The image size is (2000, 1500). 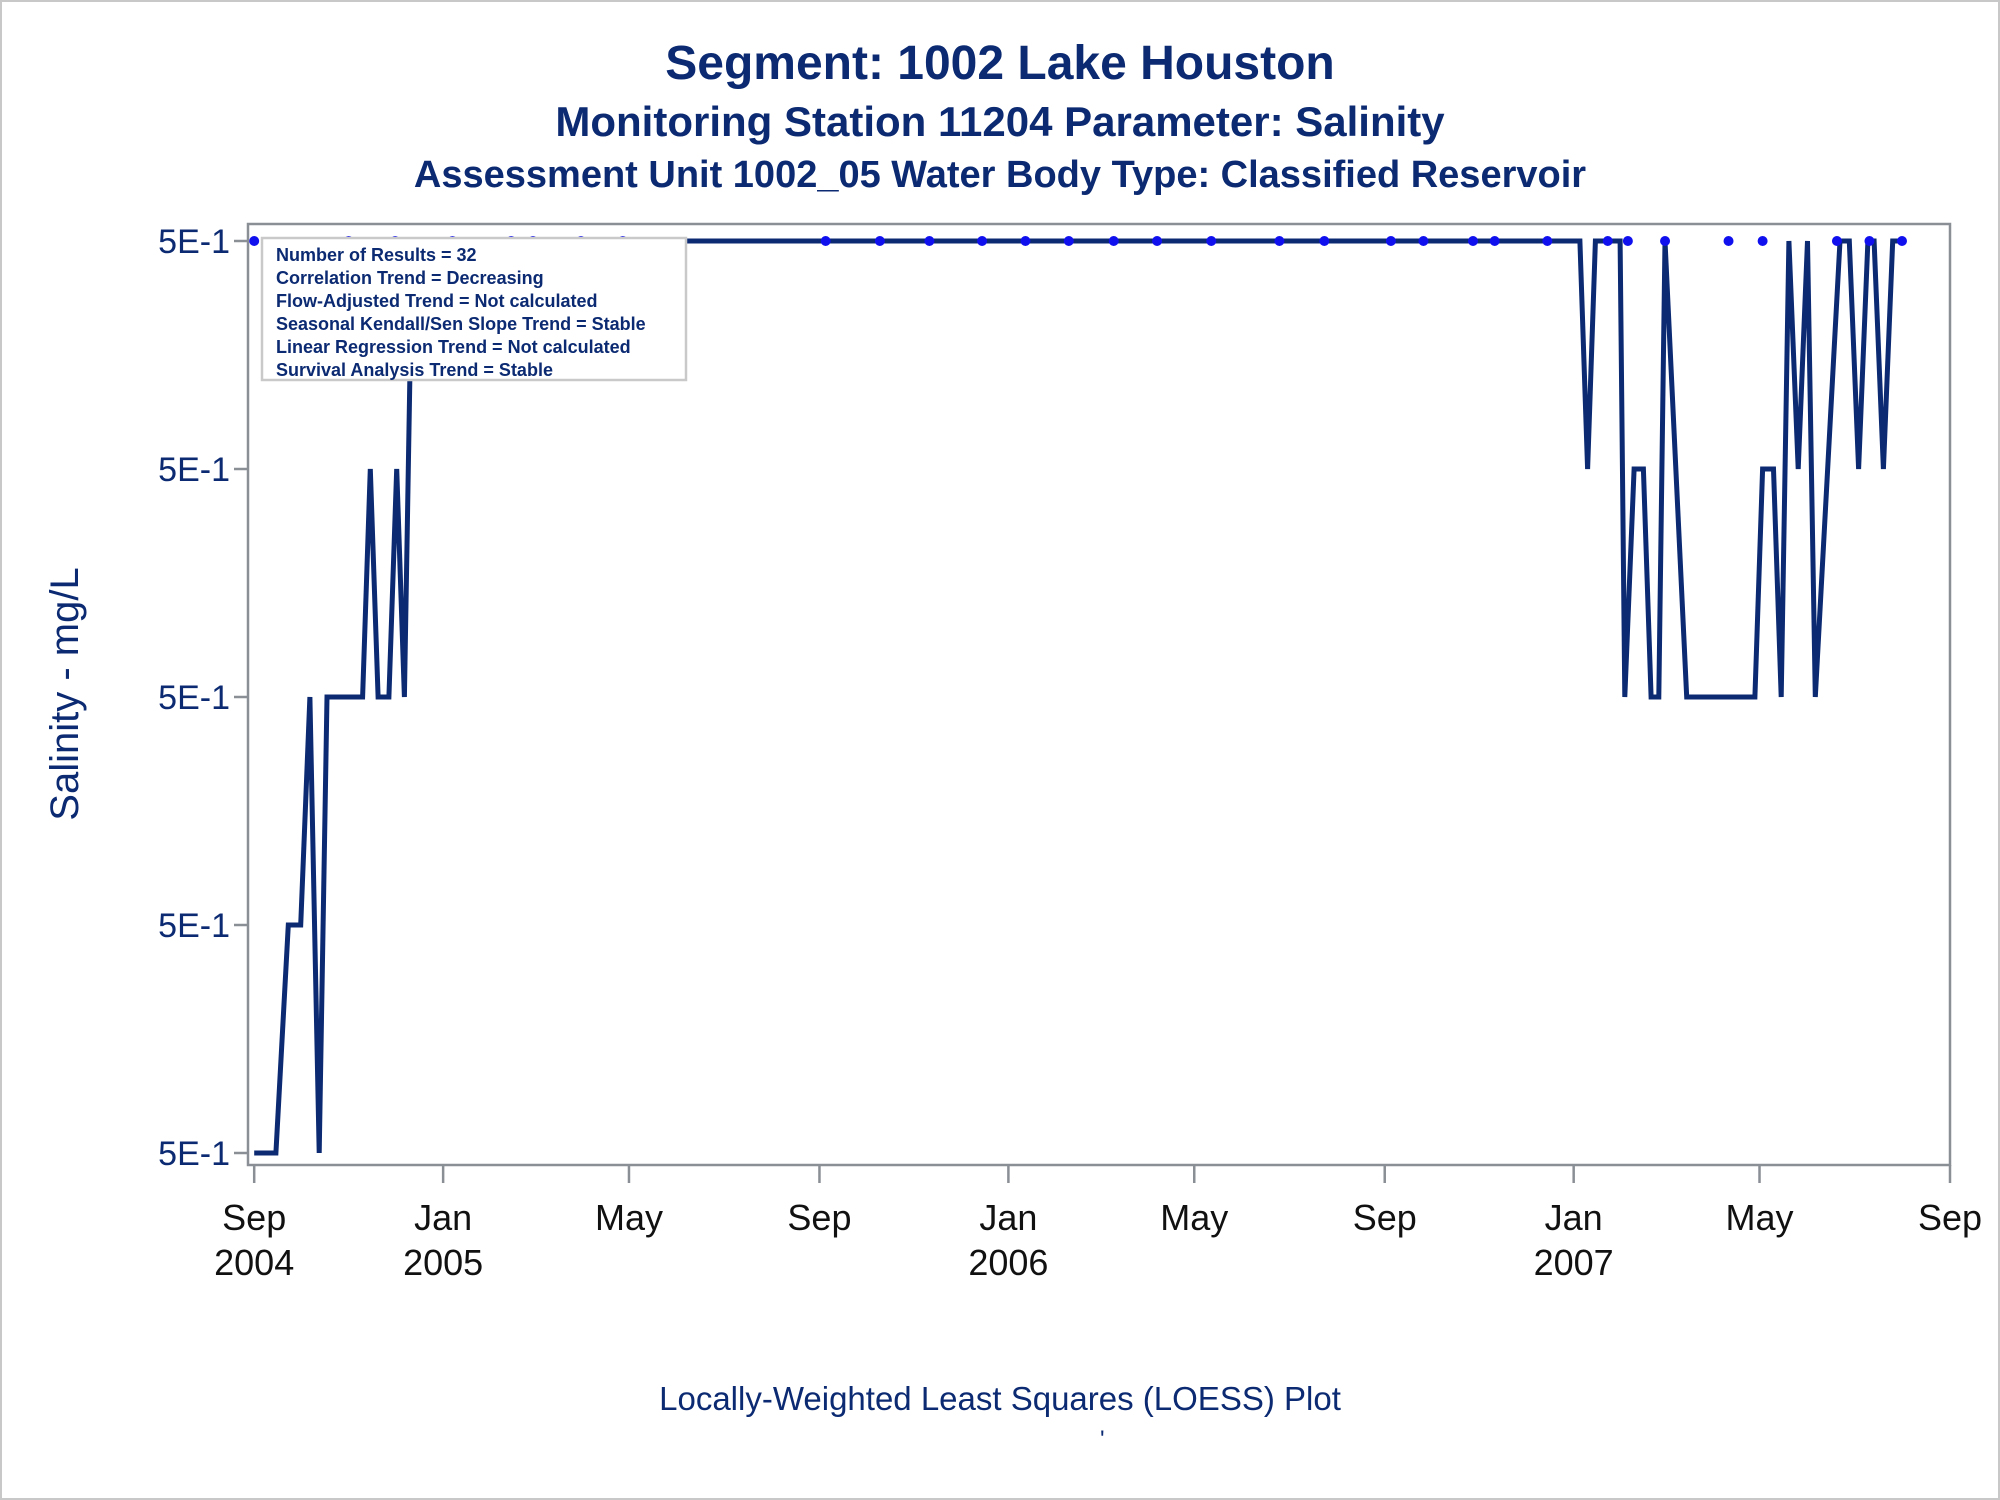 I want to click on x-tick-year-label: 2007, so click(x=1574, y=1262).